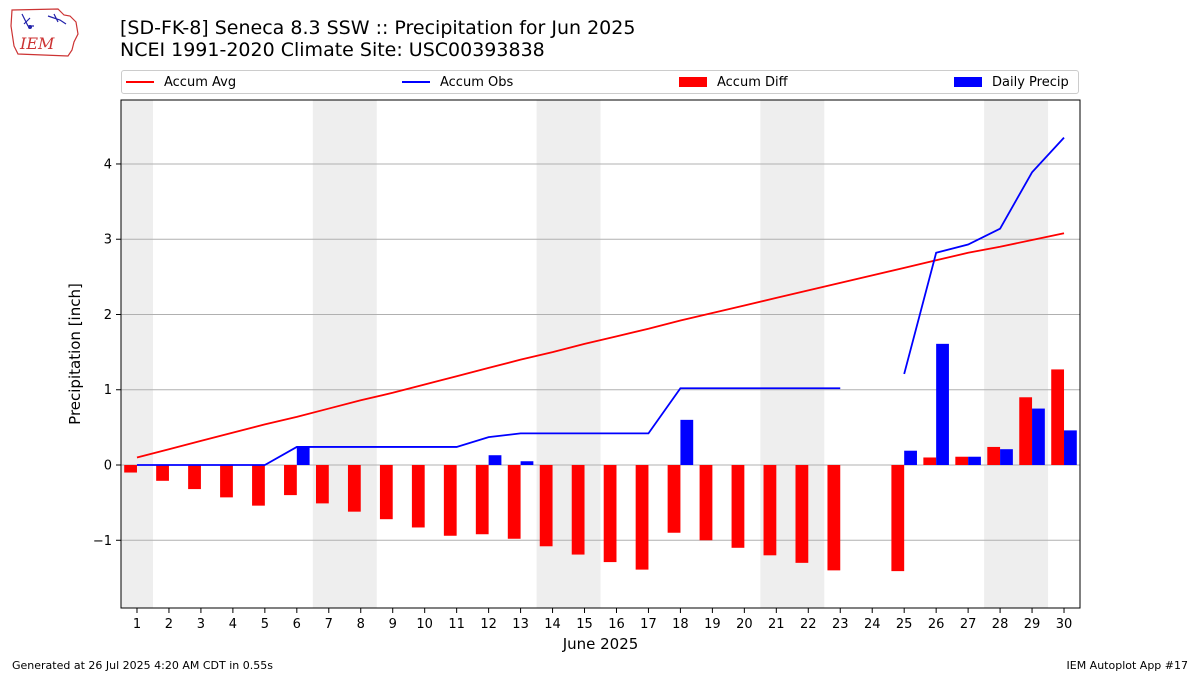 The image size is (1200, 675). What do you see at coordinates (1064, 624) in the screenshot?
I see `x-tick-label-30: 30` at bounding box center [1064, 624].